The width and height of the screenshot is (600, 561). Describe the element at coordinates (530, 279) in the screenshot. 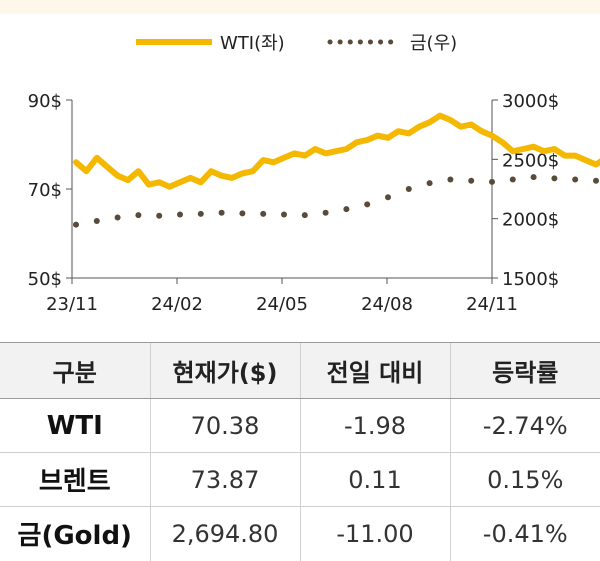

I see `right-tick-label: 1500$` at that location.